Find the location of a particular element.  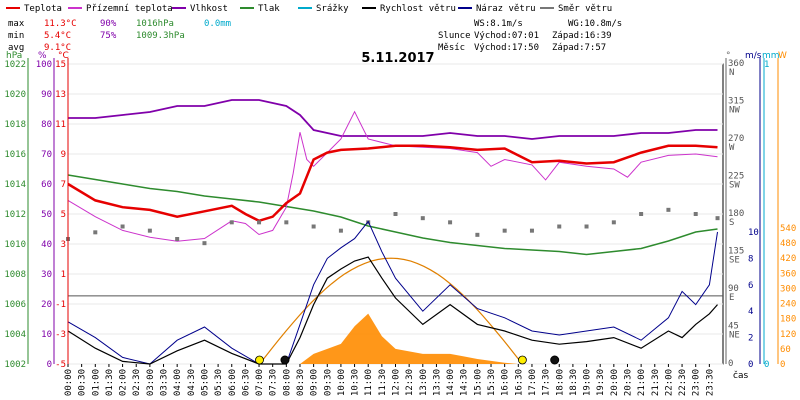

w-tick: 120 is located at coordinates (788, 335).